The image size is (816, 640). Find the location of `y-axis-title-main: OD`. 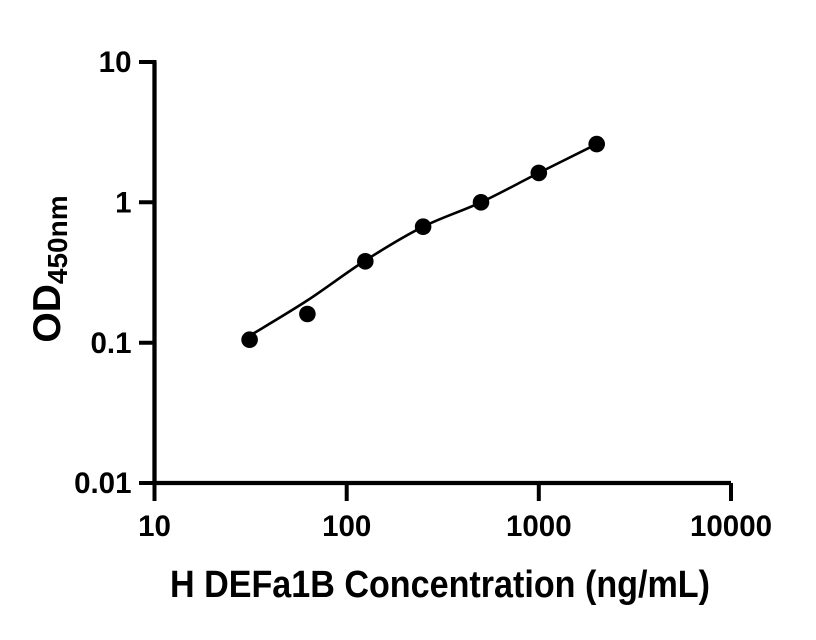

y-axis-title-main: OD is located at coordinates (47, 313).